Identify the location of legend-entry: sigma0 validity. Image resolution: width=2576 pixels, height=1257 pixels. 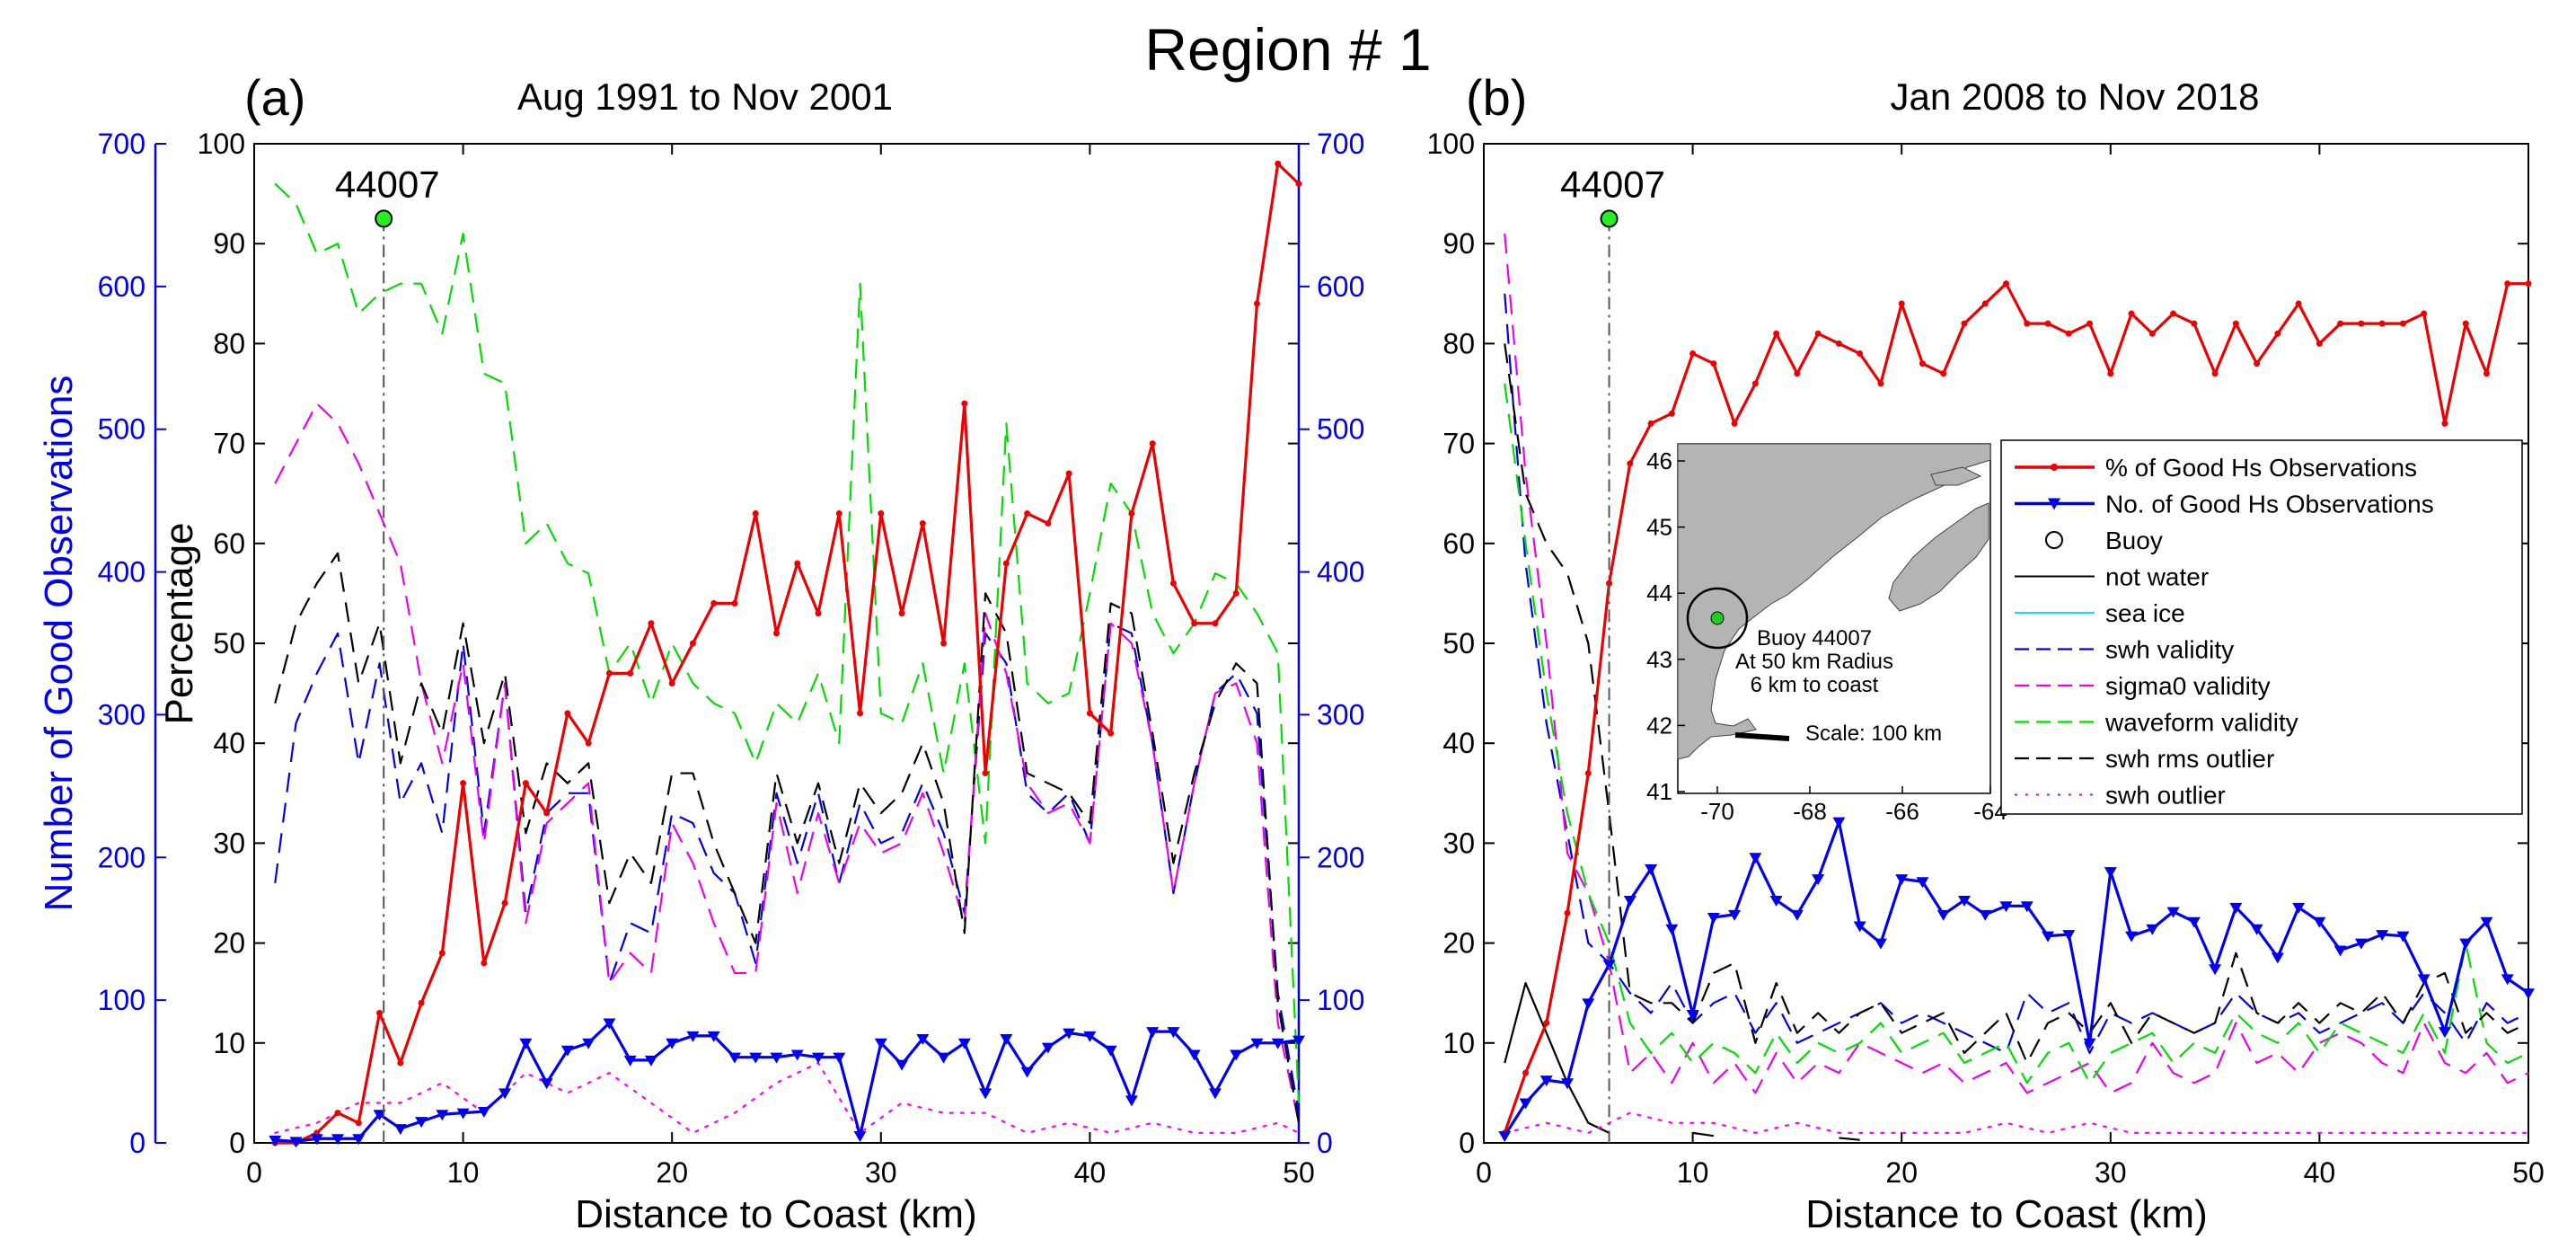
(2143, 686).